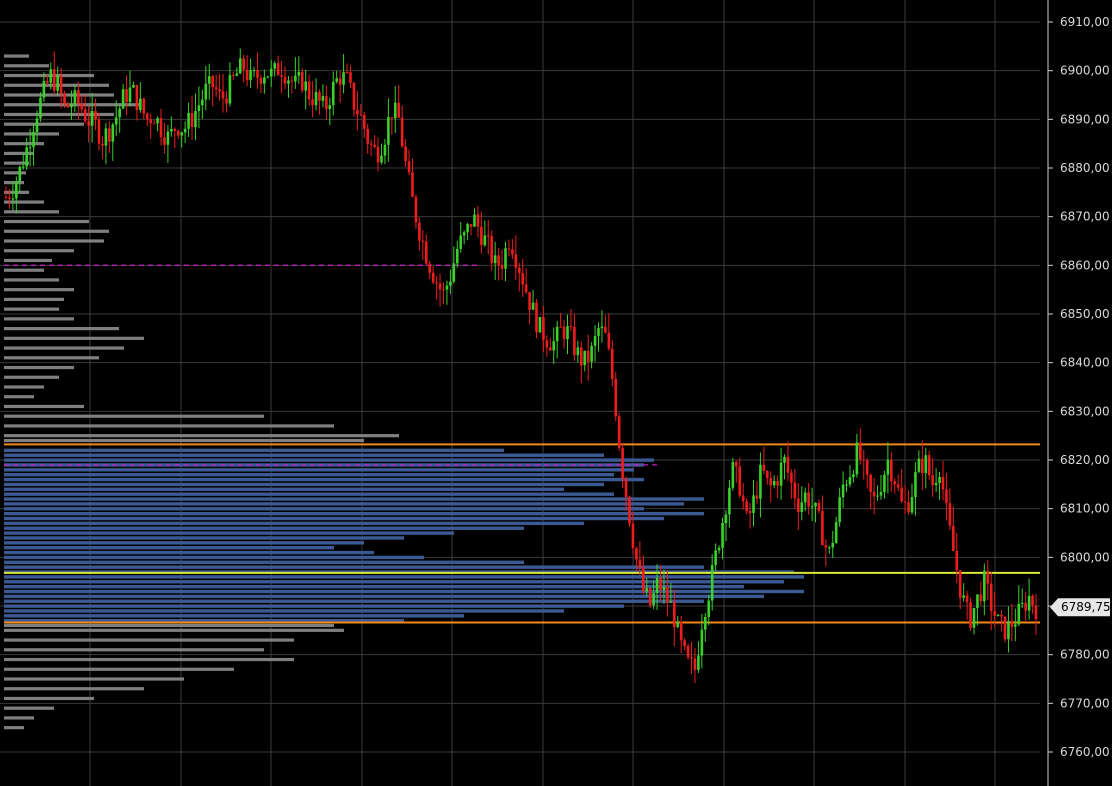 This screenshot has width=1112, height=786. I want to click on price-axis-label: 6820,00, so click(1085, 460).